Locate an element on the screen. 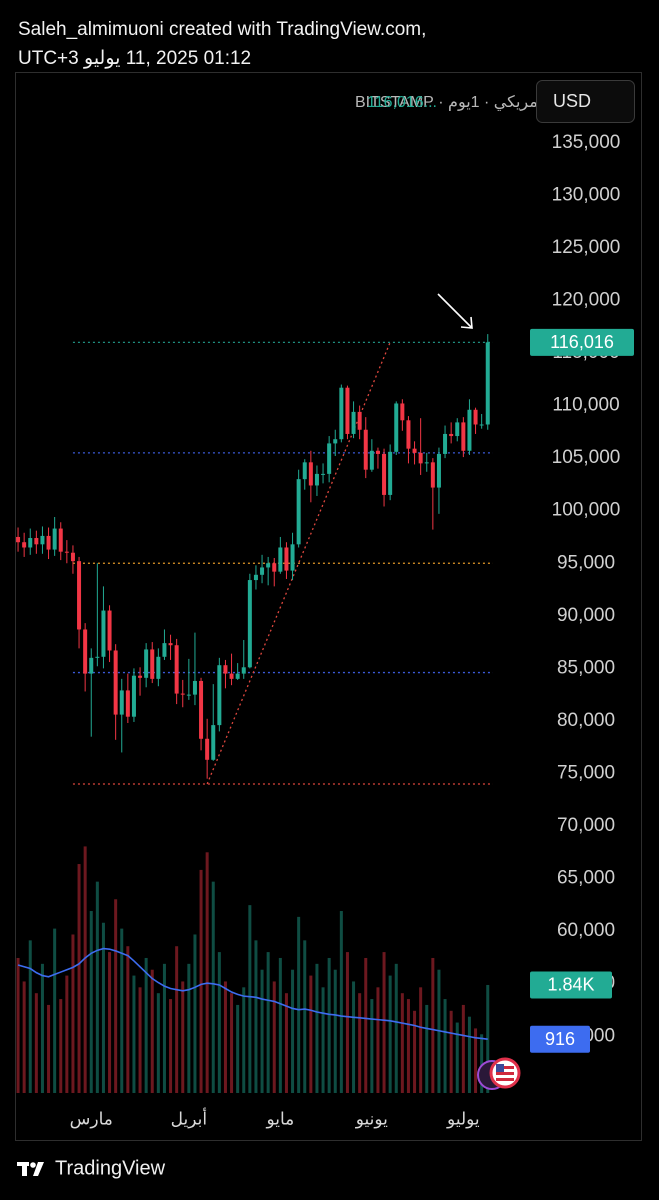 The image size is (659, 1200). volume-ma-tag: 916 is located at coordinates (560, 1039).